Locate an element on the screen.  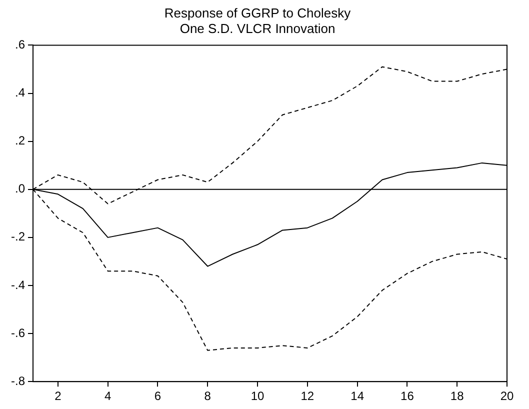
chart-subtitle: One S.D. VLCR Innovation is located at coordinates (258, 28).